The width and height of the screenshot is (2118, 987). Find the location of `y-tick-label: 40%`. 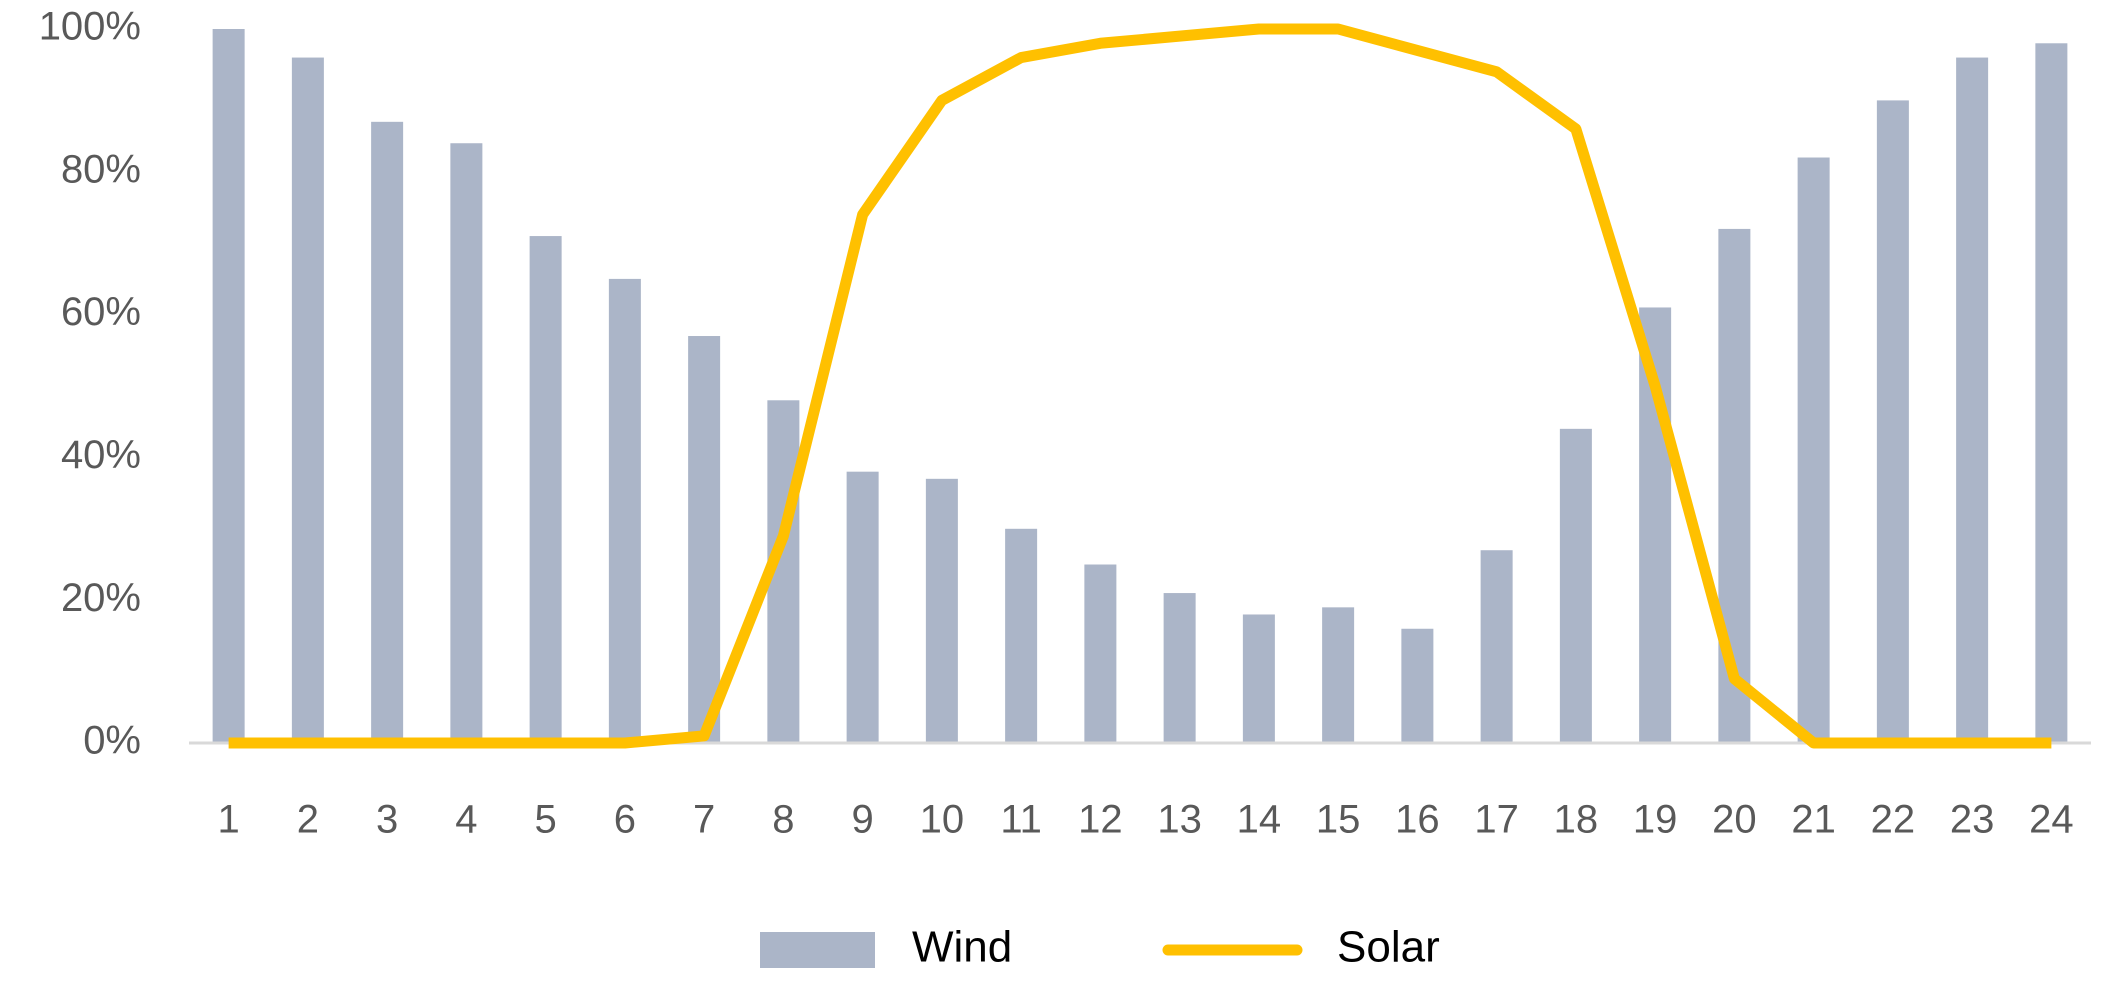

y-tick-label: 40% is located at coordinates (101, 455).